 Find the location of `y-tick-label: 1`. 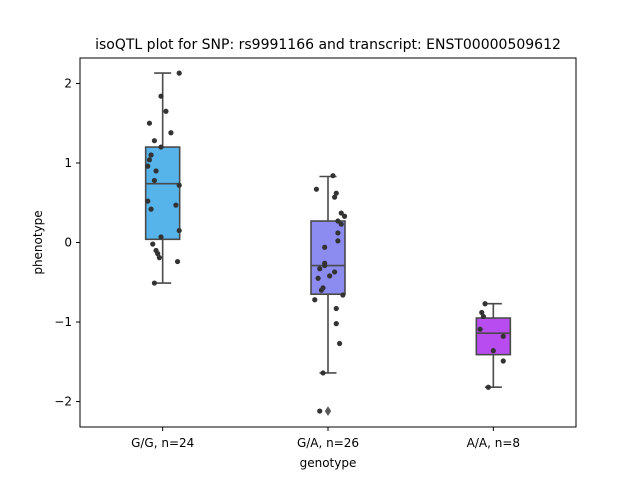

y-tick-label: 1 is located at coordinates (68, 163).